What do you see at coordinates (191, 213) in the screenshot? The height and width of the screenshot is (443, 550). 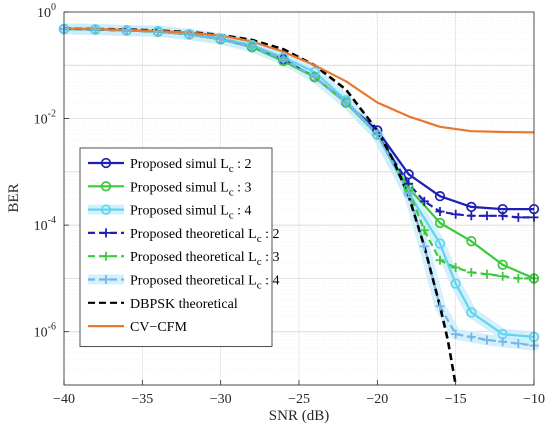 I see `legend-label: Proposed simul Lc : 4` at bounding box center [191, 213].